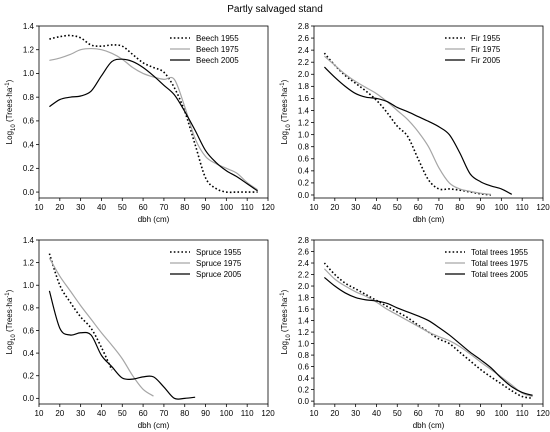  Describe the element at coordinates (217, 60) in the screenshot. I see `legend-label: Beech 2005` at that location.